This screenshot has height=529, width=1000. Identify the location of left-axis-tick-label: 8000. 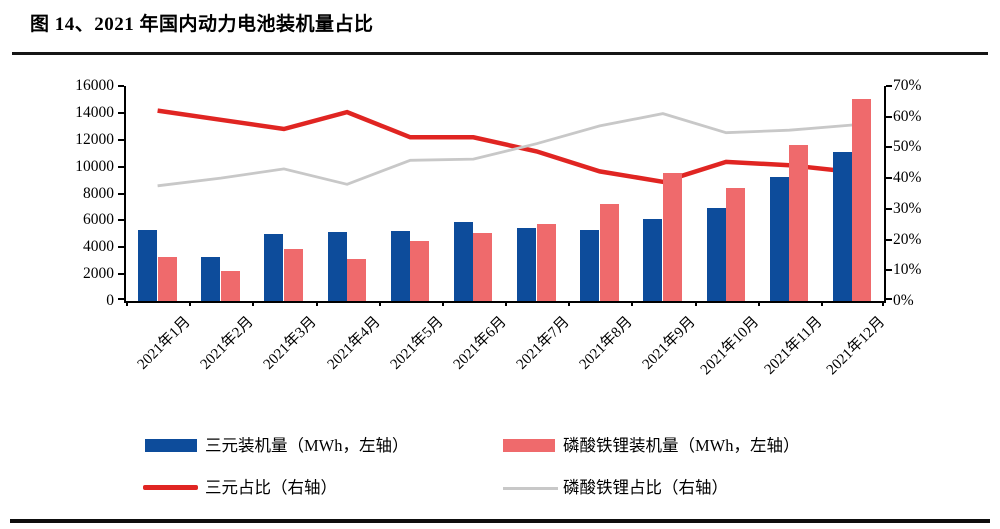
(98, 193).